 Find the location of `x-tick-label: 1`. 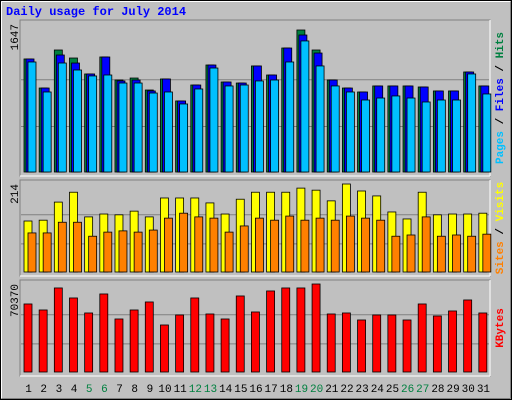

x-tick-label: 1 is located at coordinates (28, 390).